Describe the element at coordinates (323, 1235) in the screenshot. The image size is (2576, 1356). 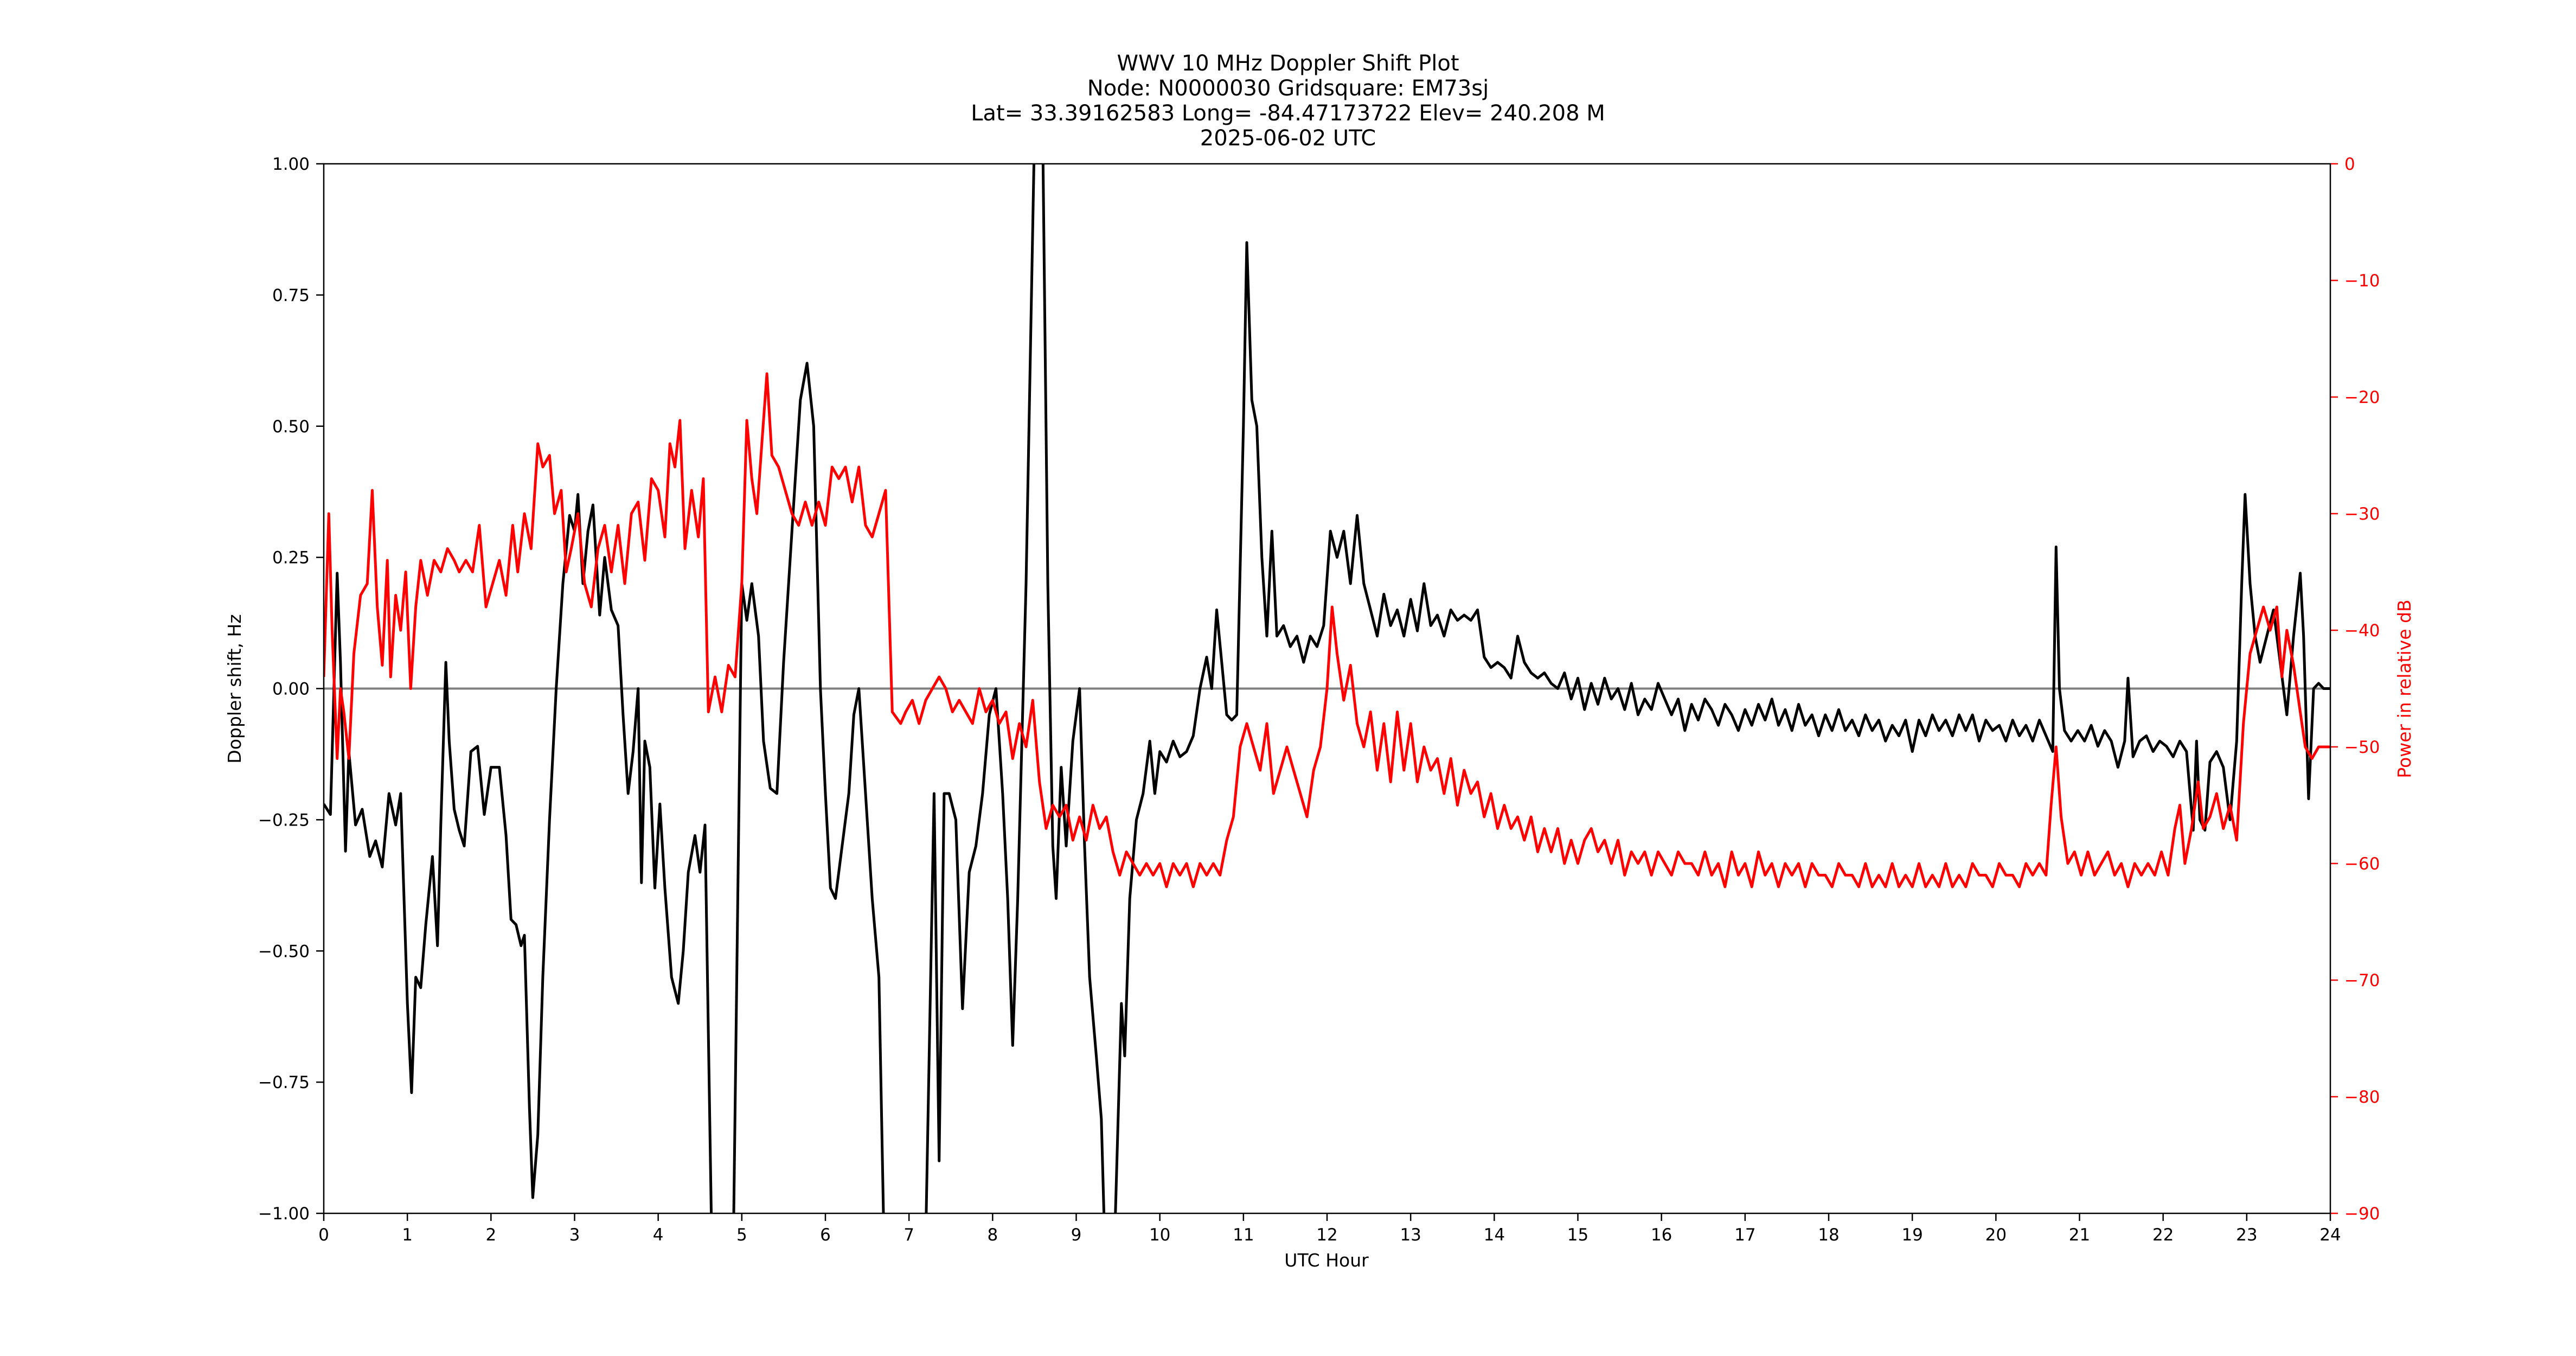
I see `x-tick-label: 0` at that location.